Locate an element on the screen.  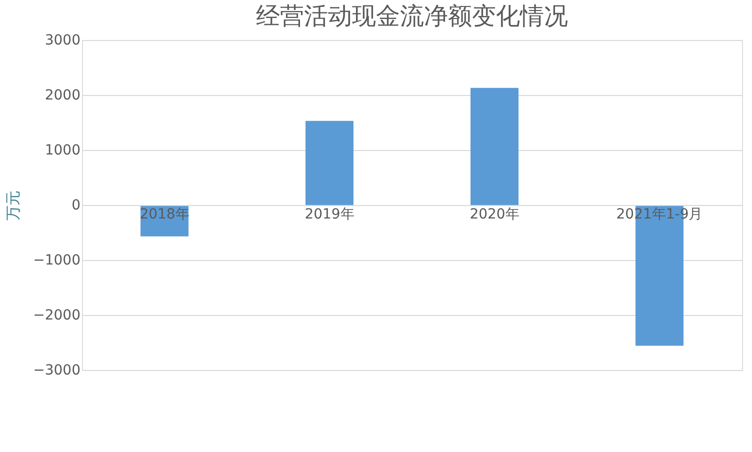
x-tick-label: 2019年 is located at coordinates (329, 214).